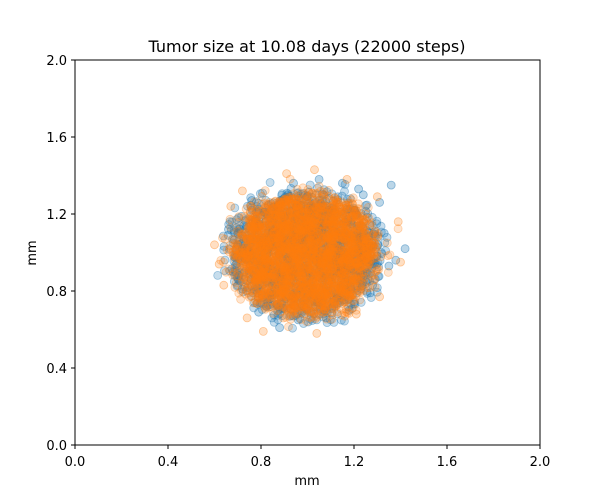 Image resolution: width=600 pixels, height=500 pixels. I want to click on x-tick-label: 1.6, so click(447, 462).